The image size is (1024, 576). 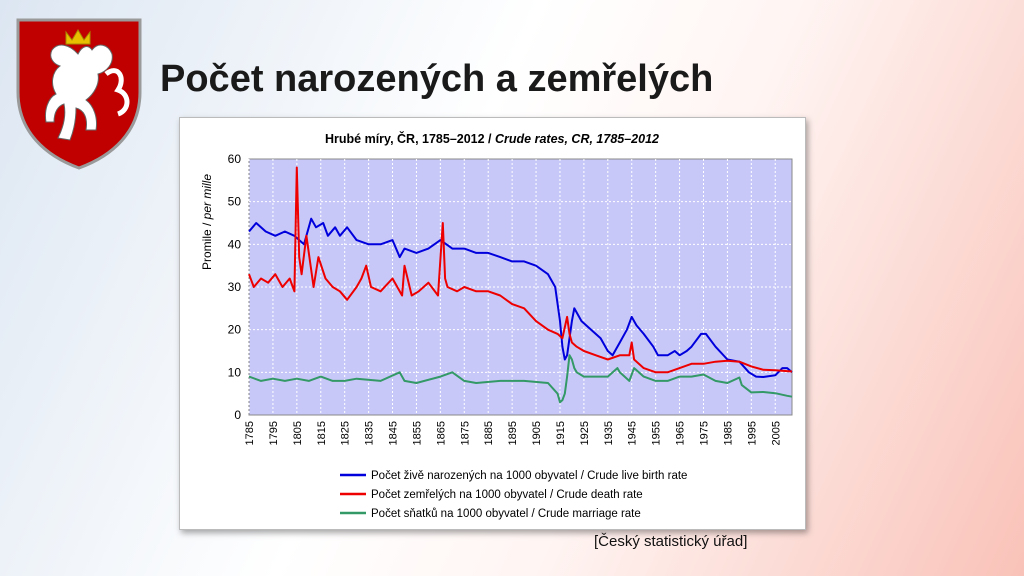 What do you see at coordinates (370, 433) in the screenshot?
I see `x-tick-label: 1835` at bounding box center [370, 433].